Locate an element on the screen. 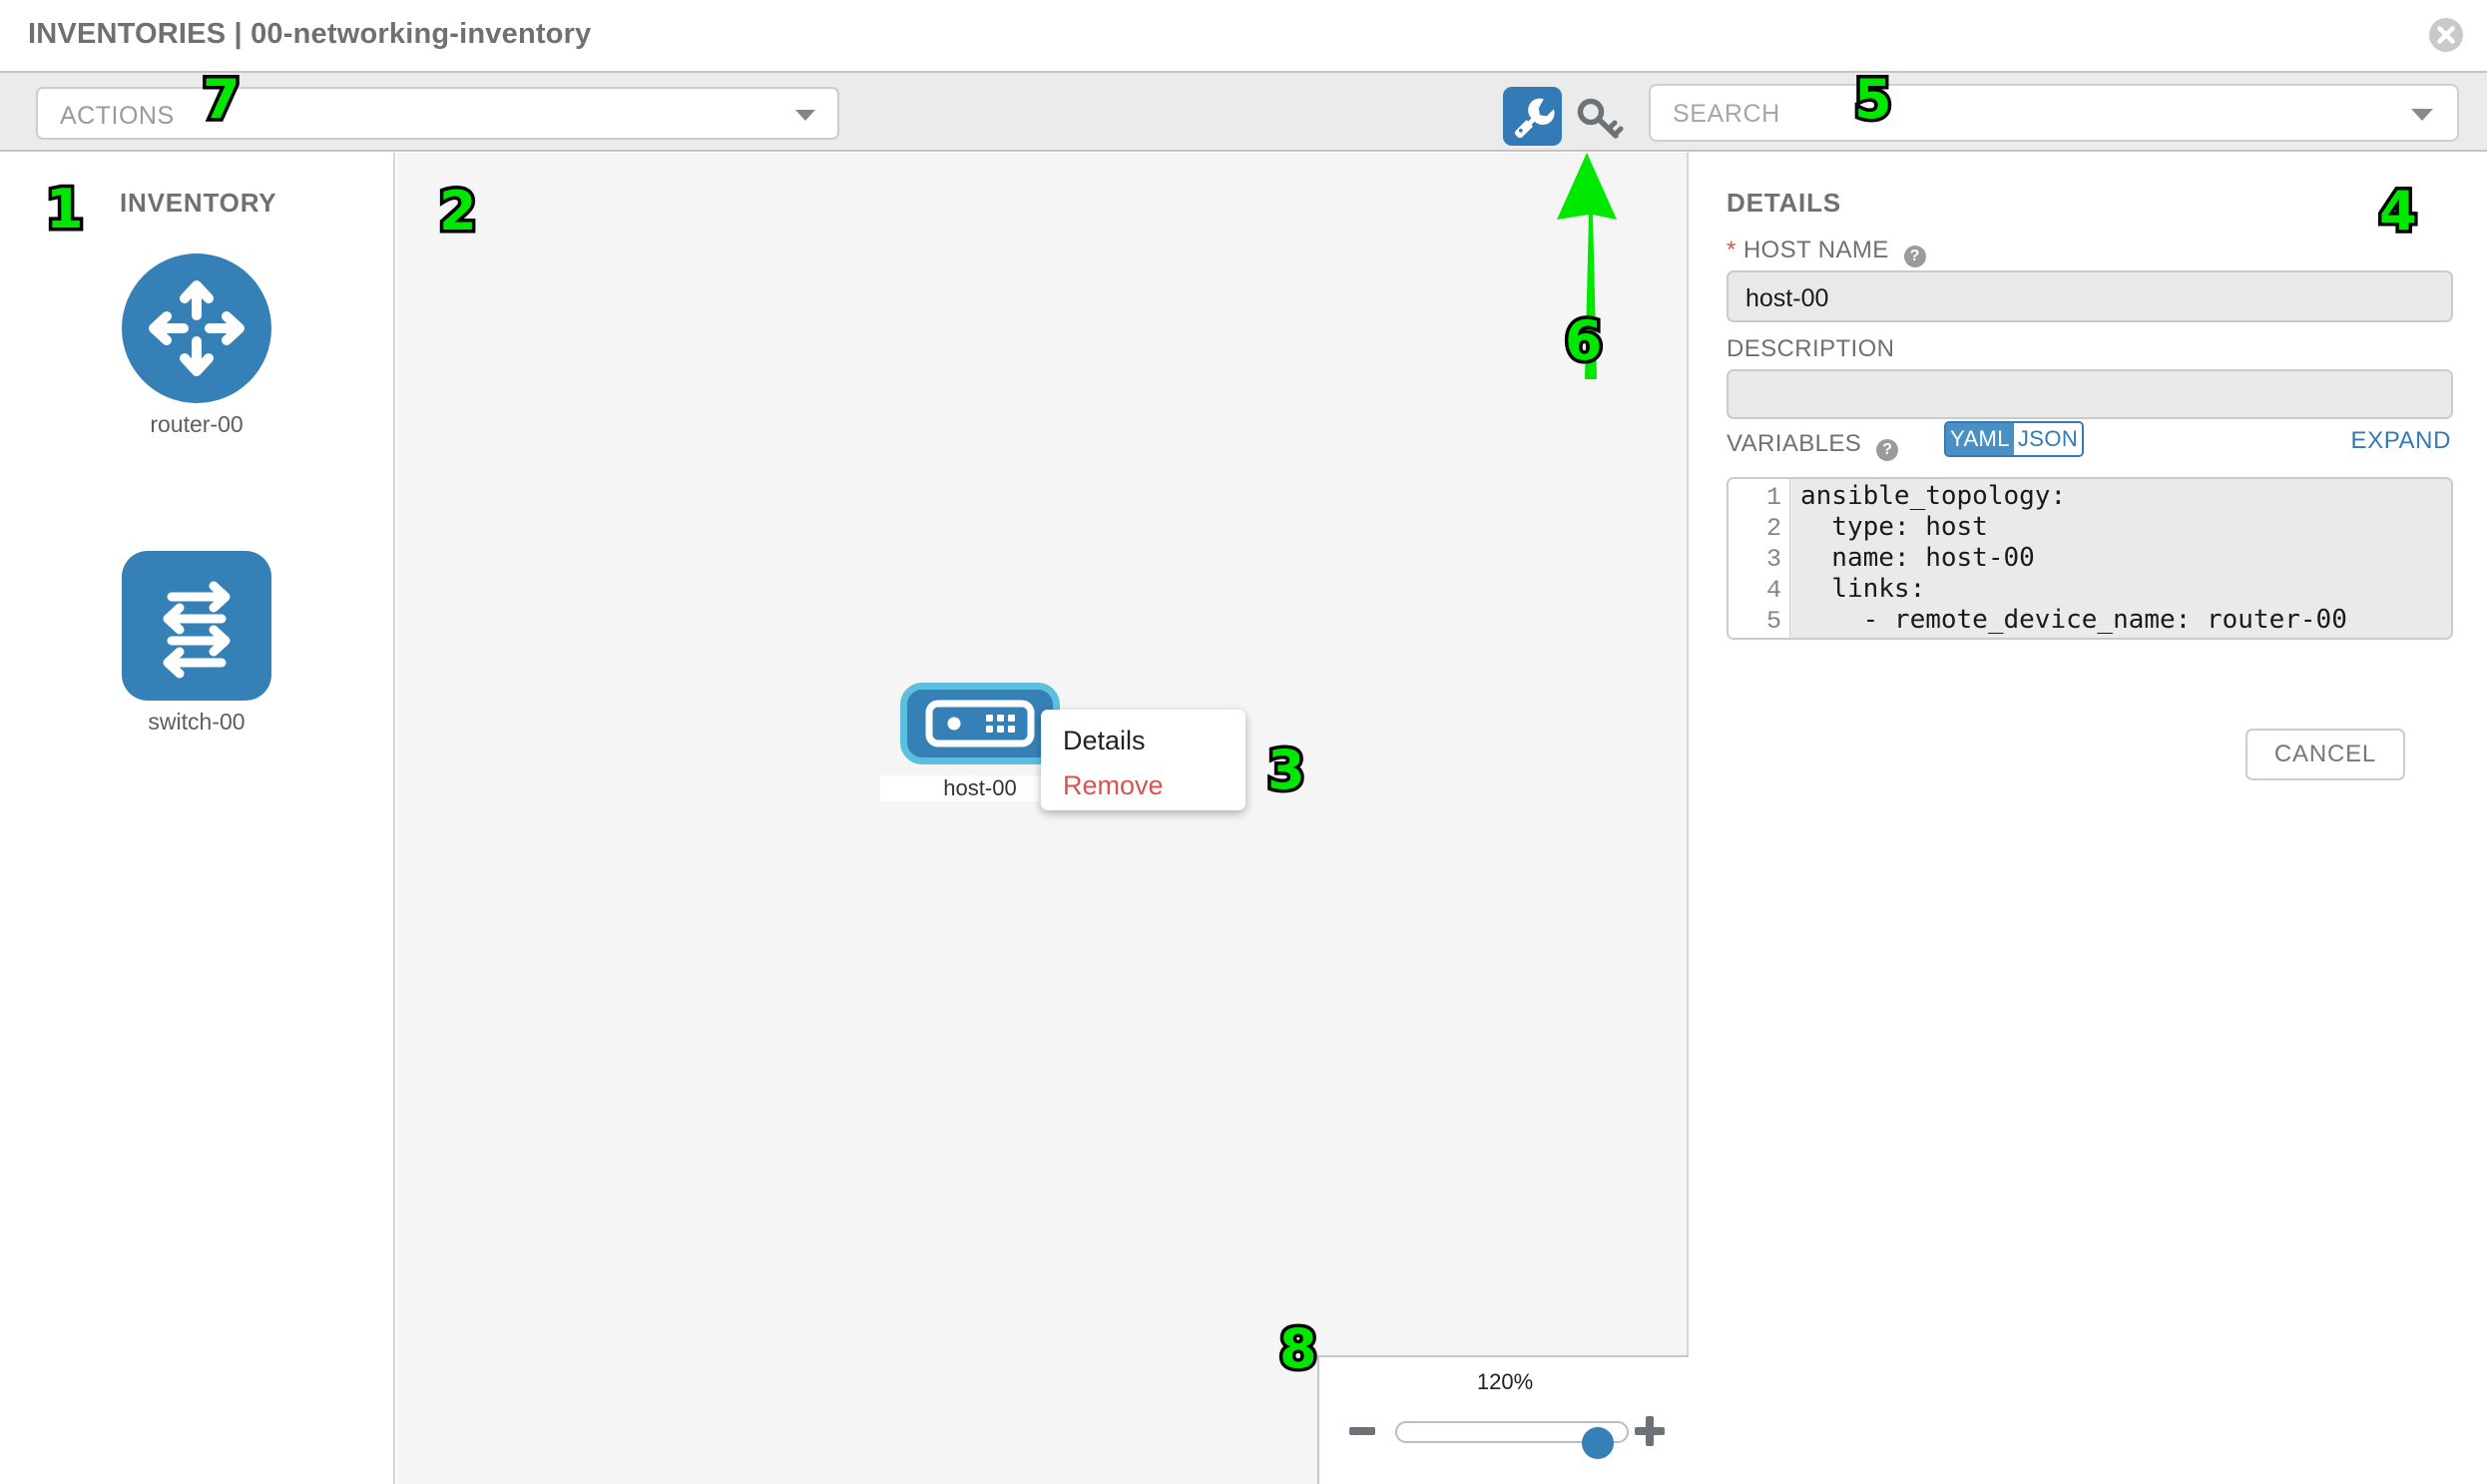 The image size is (2487, 1484). code-line: ansible_topology: is located at coordinates (1933, 496).